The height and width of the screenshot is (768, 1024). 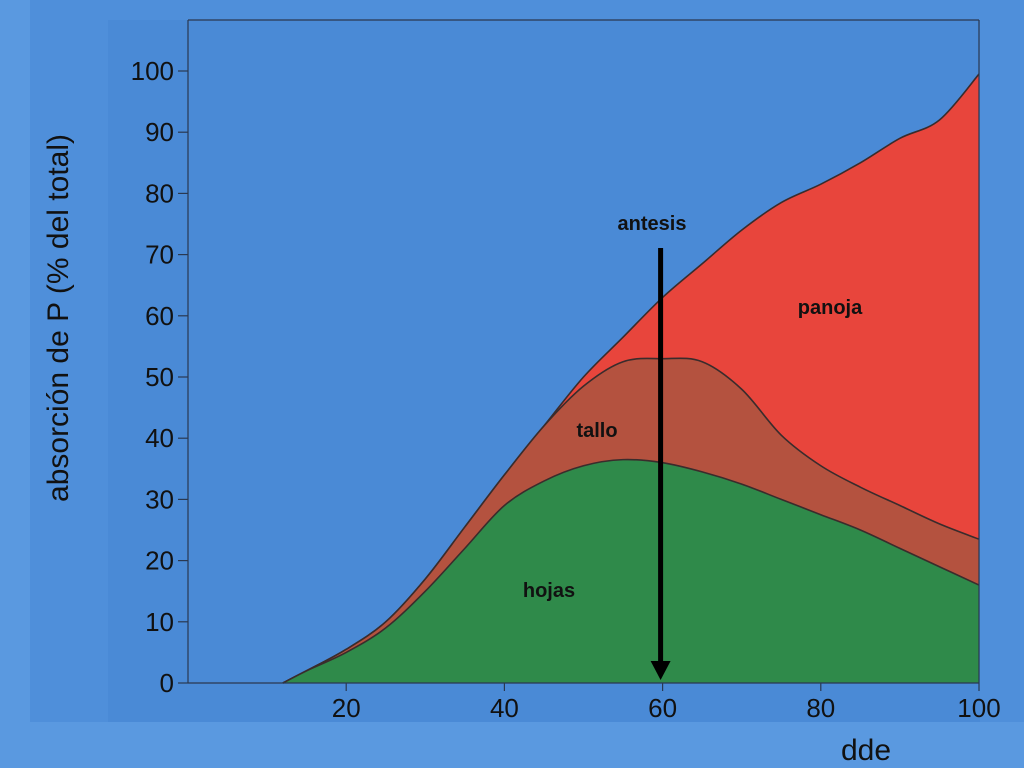 I want to click on left-band, so click(x=15, y=384).